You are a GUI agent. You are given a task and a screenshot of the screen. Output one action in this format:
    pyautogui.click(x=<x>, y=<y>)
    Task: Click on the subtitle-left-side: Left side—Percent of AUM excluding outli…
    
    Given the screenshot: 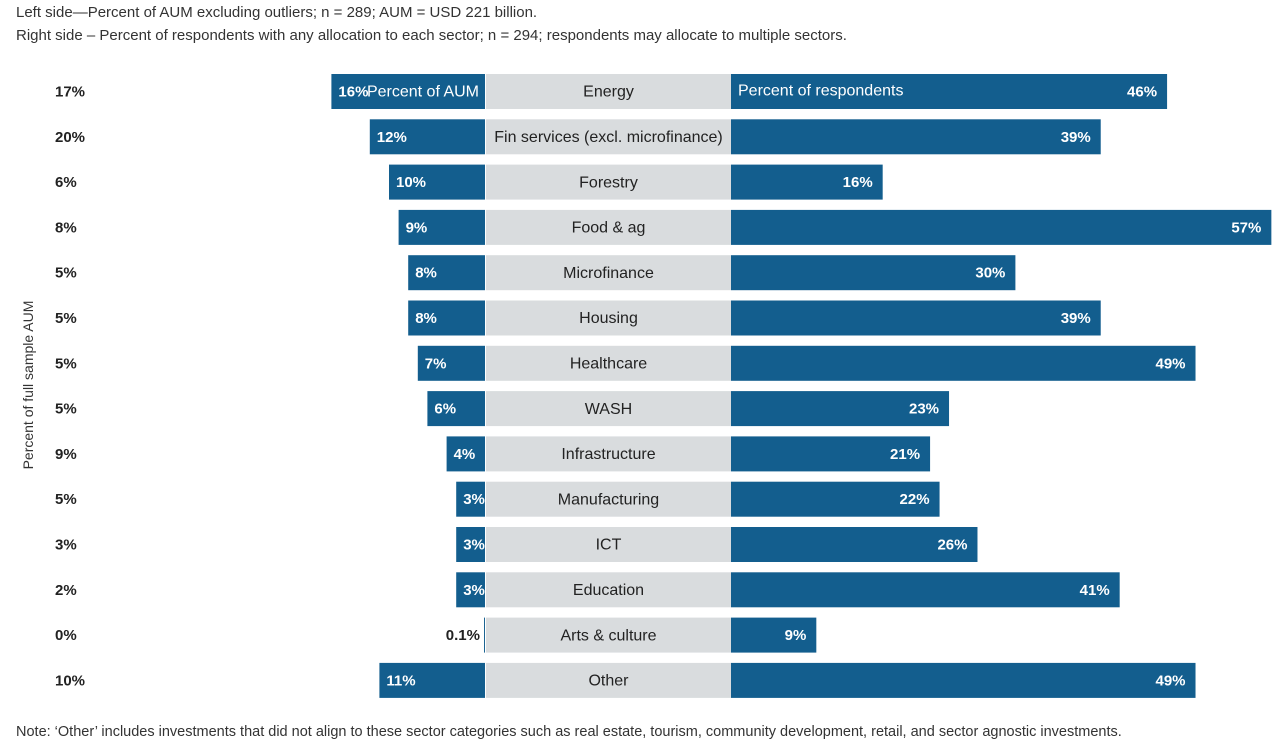 What is the action you would take?
    pyautogui.click(x=277, y=12)
    